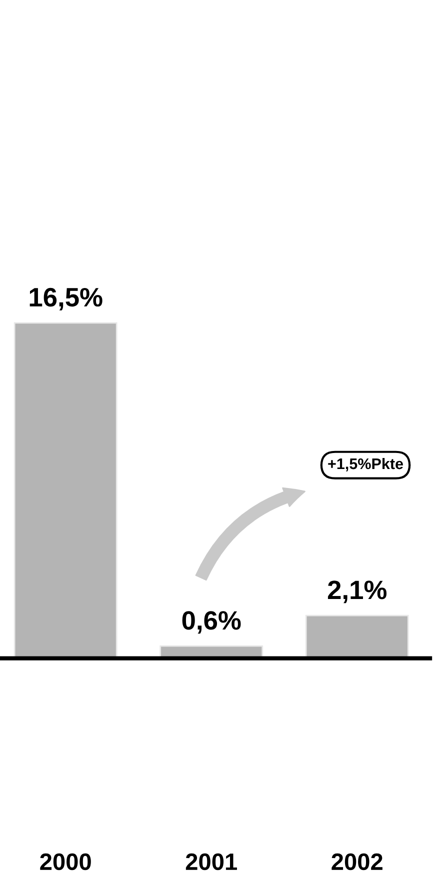 The width and height of the screenshot is (441, 892). I want to click on annotation: +1,5%Pkte, so click(365, 465).